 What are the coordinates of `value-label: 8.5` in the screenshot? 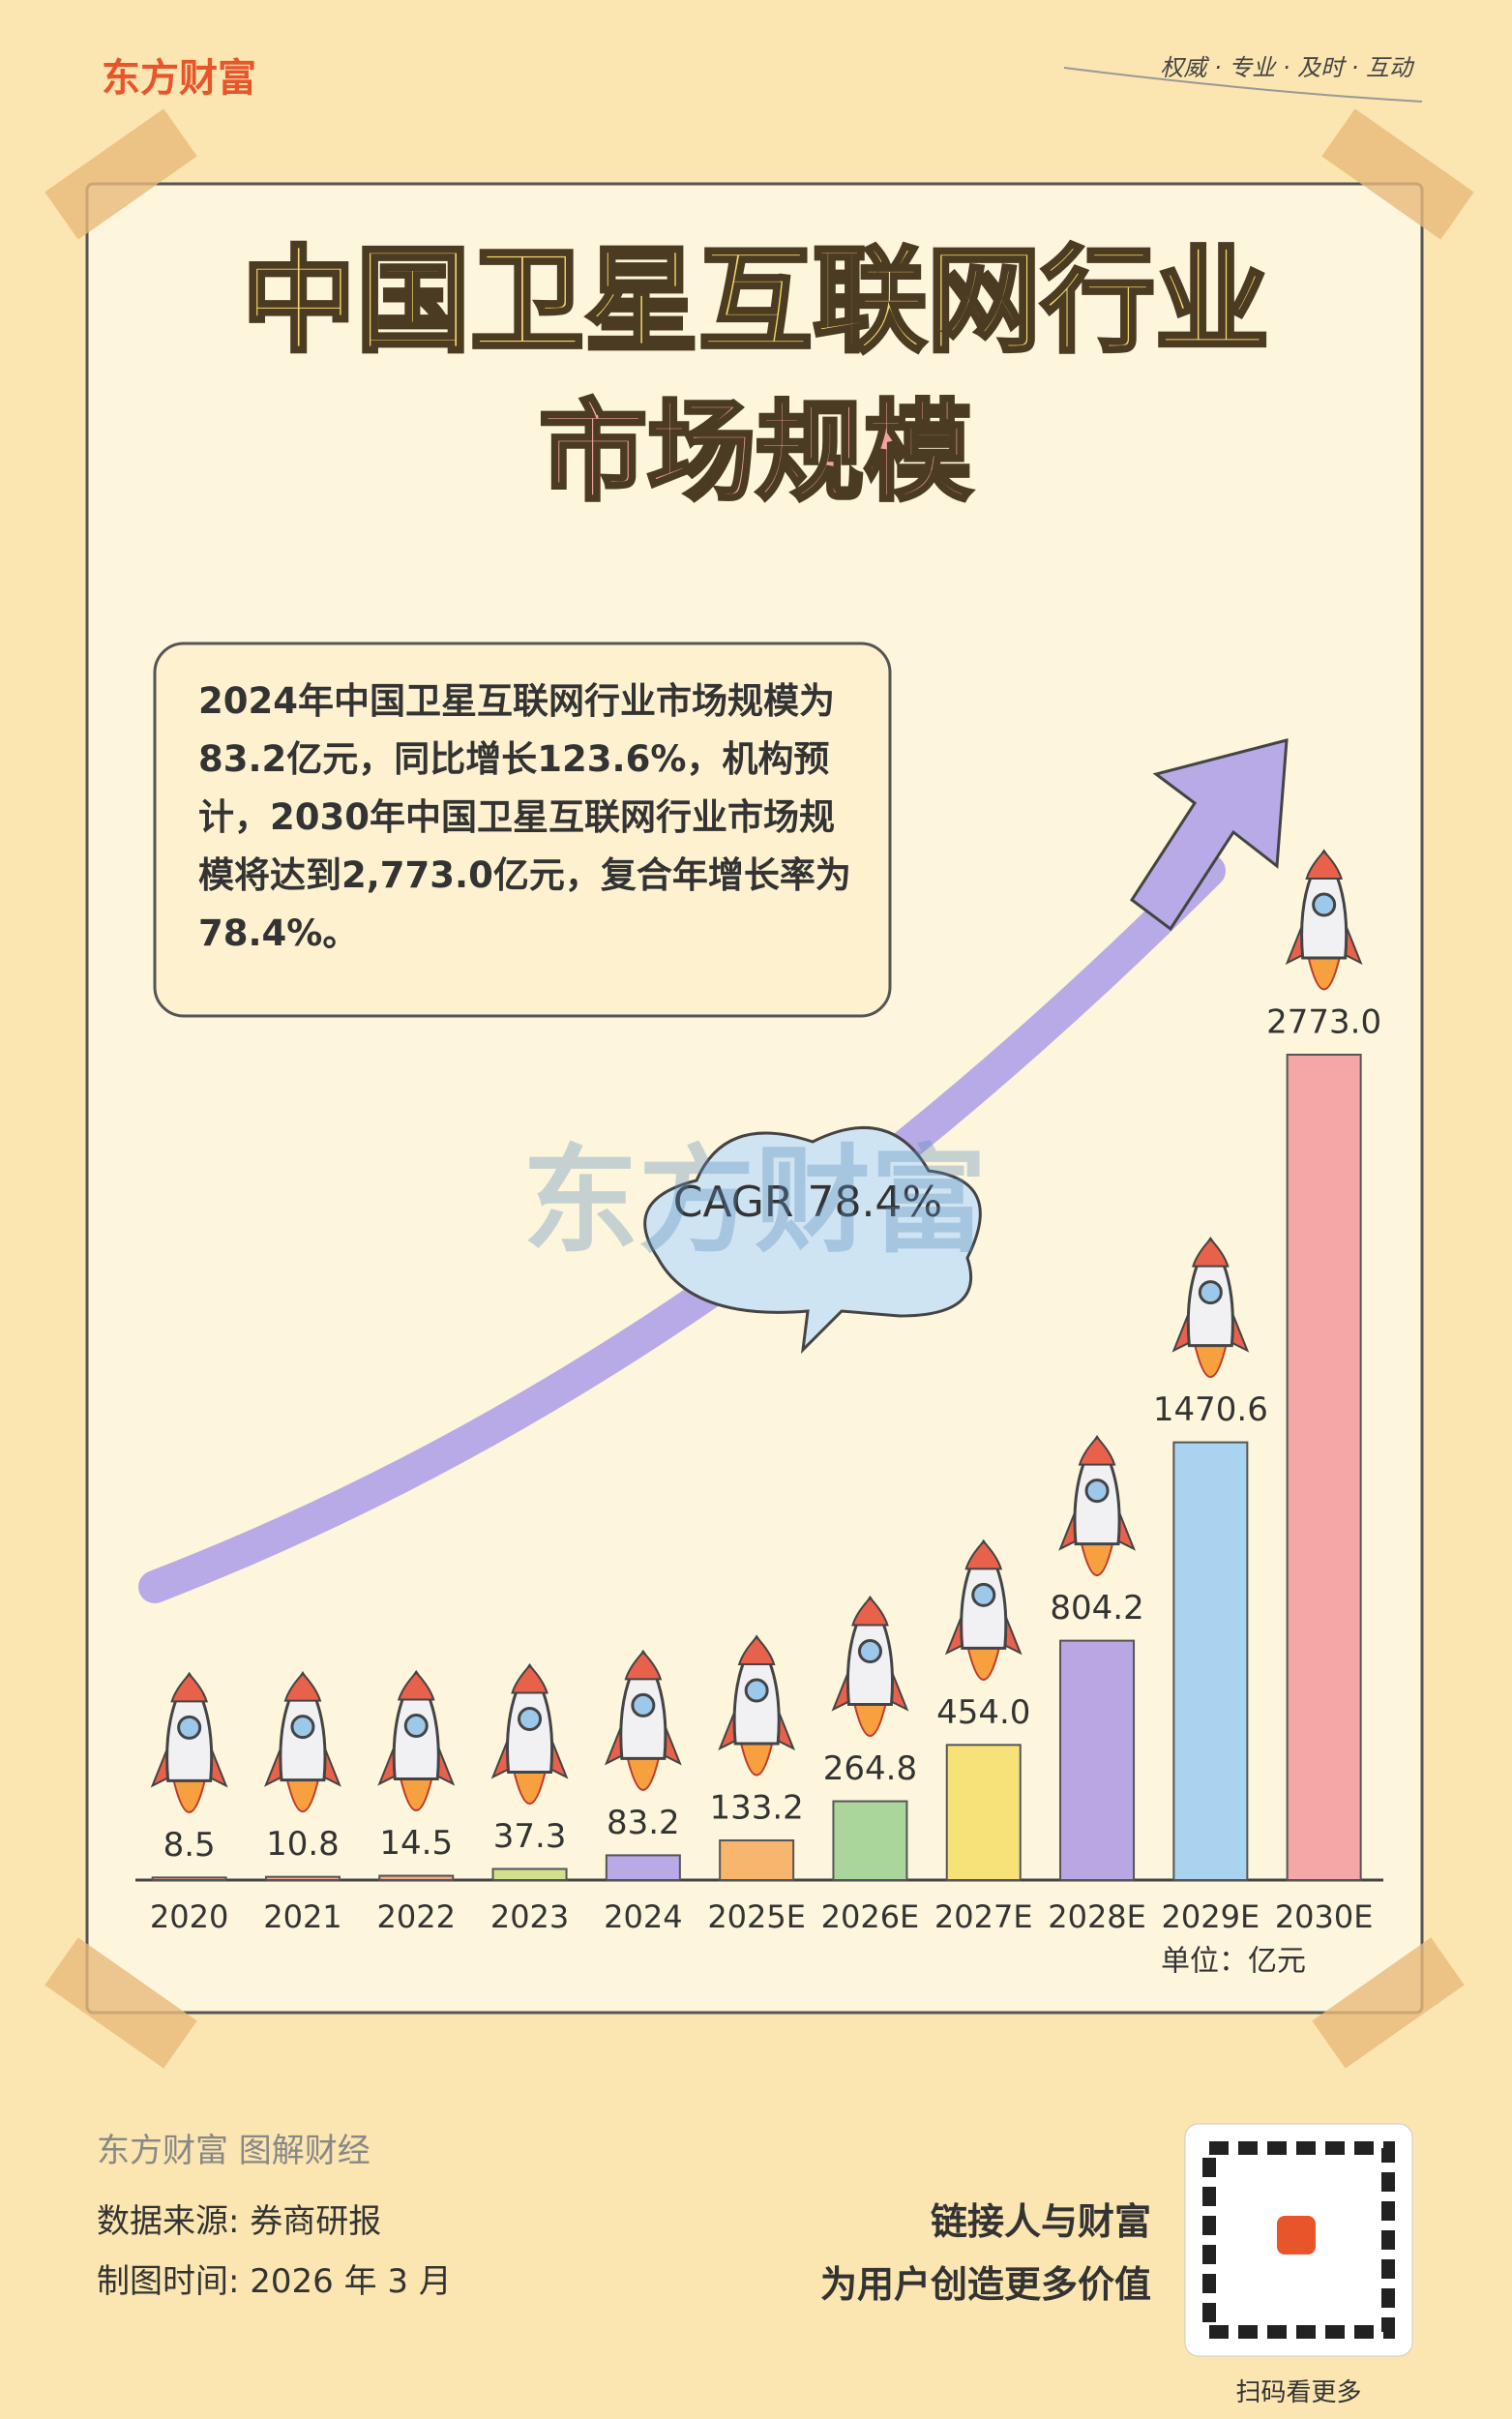 It's located at (189, 1845).